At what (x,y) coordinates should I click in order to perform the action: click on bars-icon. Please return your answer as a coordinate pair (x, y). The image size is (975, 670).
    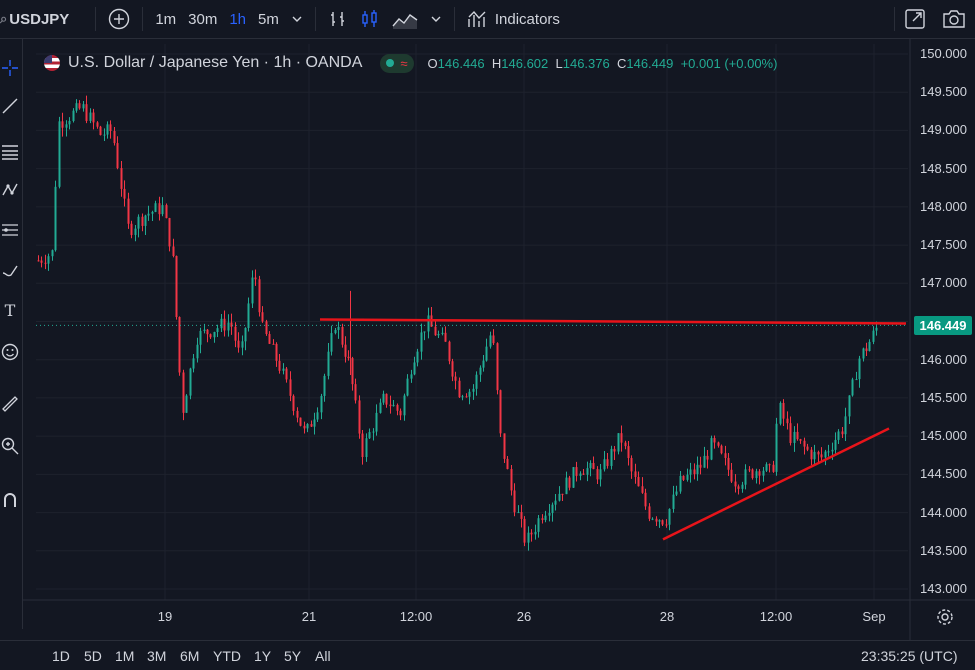
    Looking at the image, I should click on (337, 19).